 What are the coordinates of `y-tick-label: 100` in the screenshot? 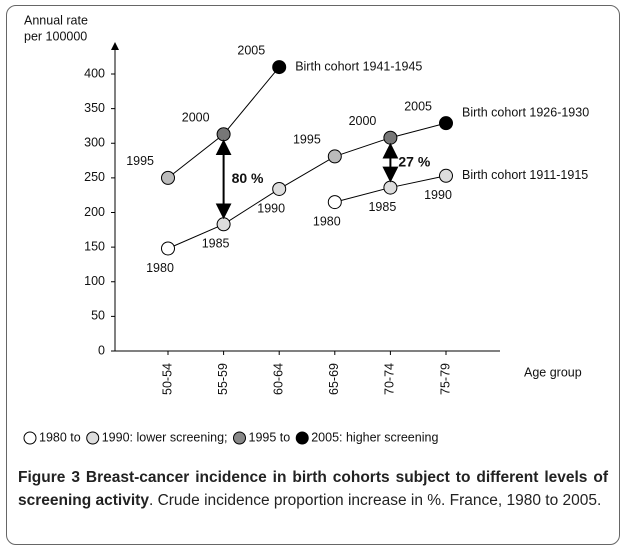 It's located at (94, 281).